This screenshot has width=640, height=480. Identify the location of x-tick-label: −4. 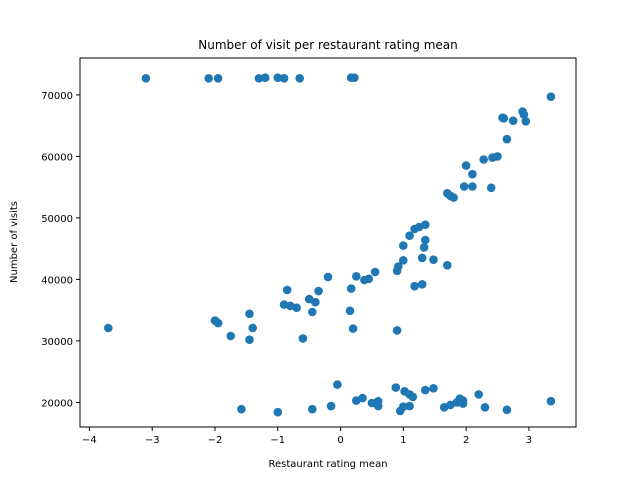
(89, 440).